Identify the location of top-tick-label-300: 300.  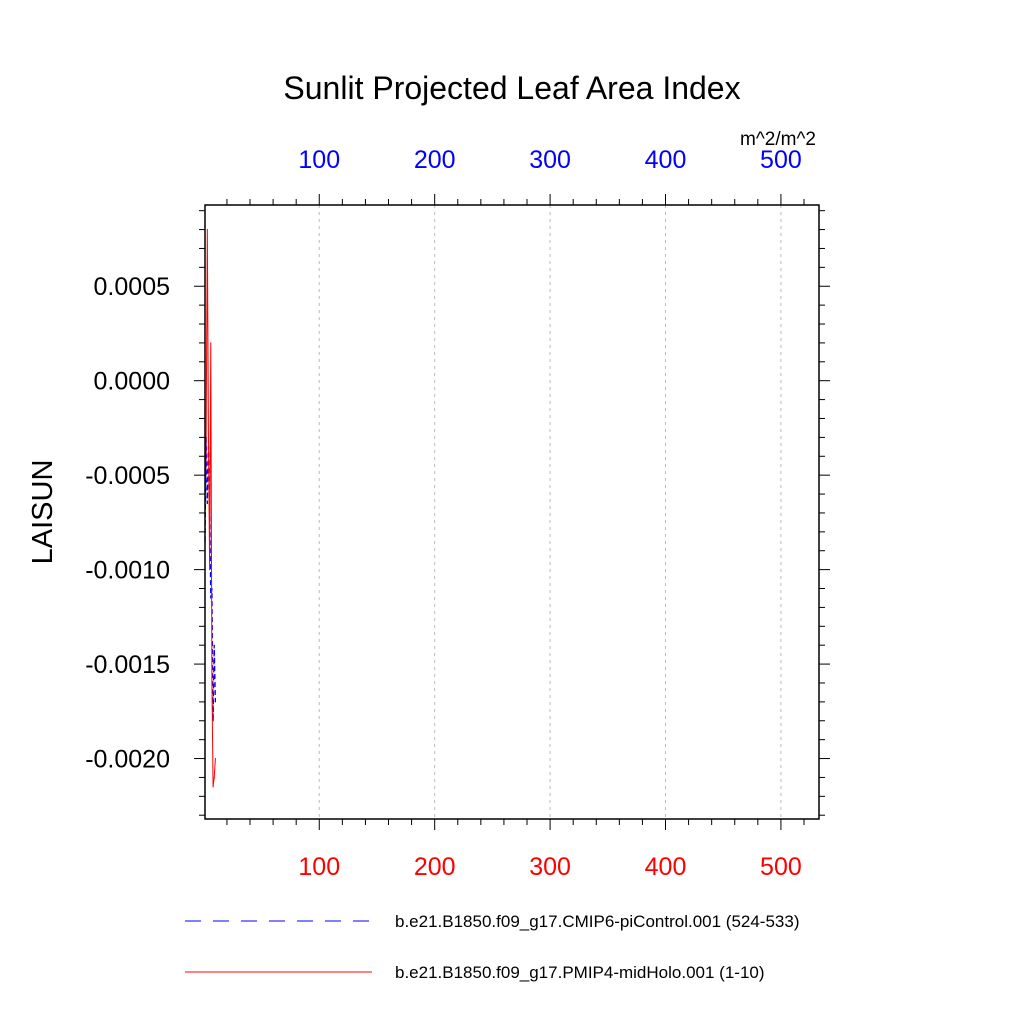
(550, 160).